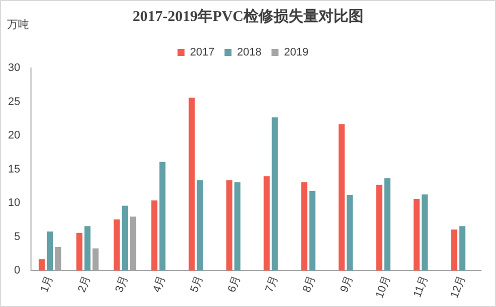  I want to click on y-tick-label: 5, so click(17, 236).